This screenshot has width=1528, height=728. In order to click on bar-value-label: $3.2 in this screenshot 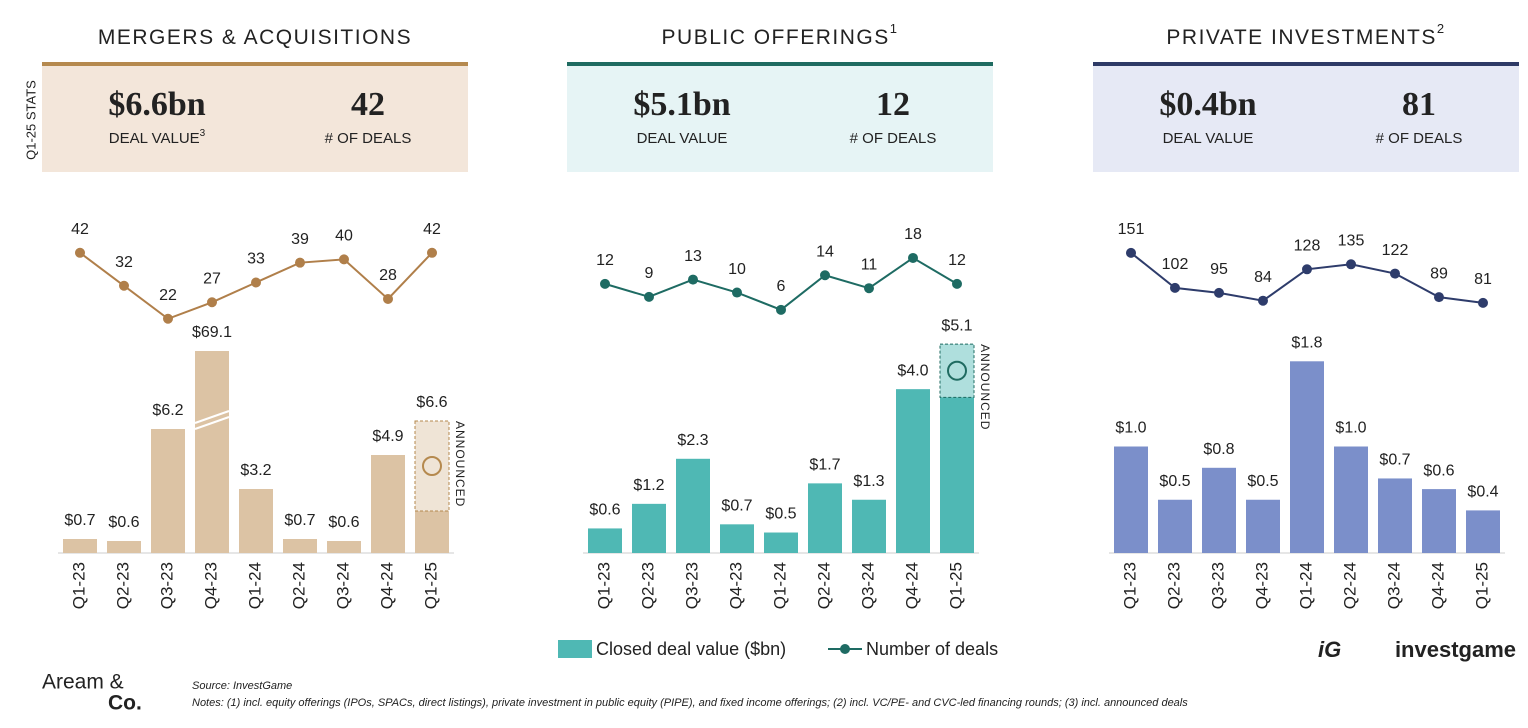, I will do `click(255, 470)`.